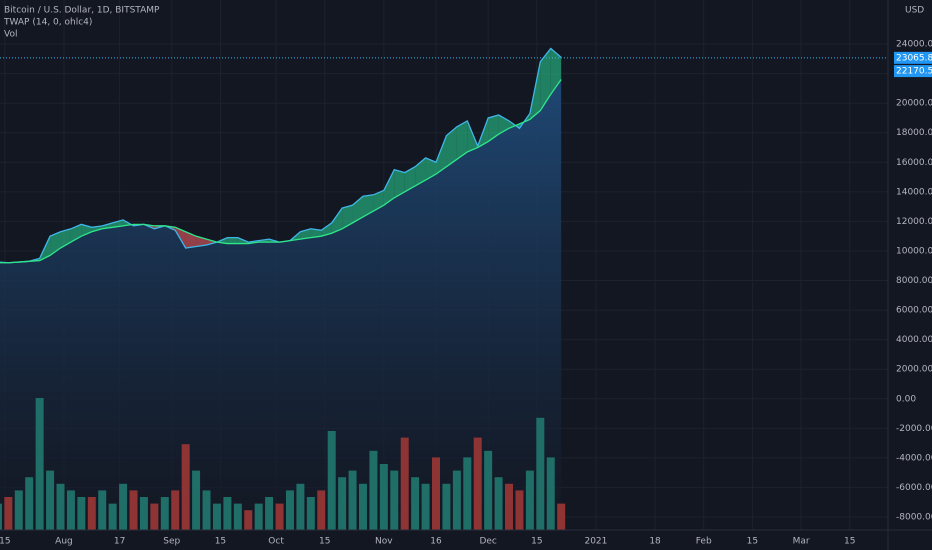 The height and width of the screenshot is (550, 932). Describe the element at coordinates (704, 542) in the screenshot. I see `x-tick-label: Feb` at that location.